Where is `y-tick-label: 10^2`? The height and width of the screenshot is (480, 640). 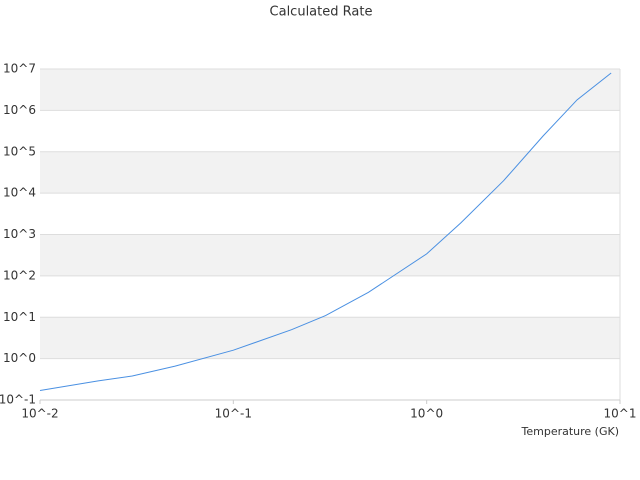 y-tick-label: 10^2 is located at coordinates (19, 275).